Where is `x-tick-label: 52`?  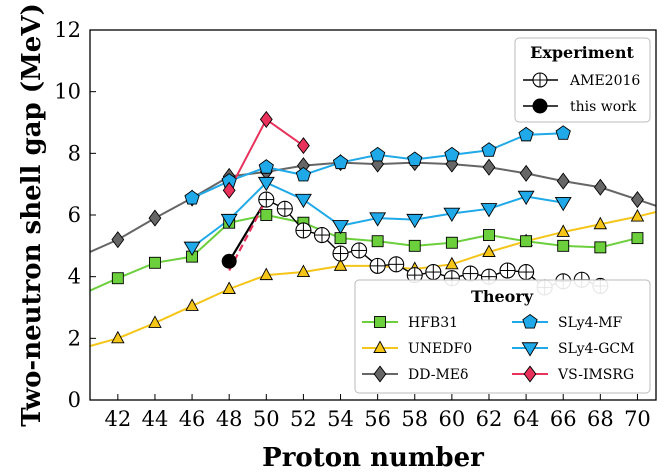 x-tick-label: 52 is located at coordinates (303, 419).